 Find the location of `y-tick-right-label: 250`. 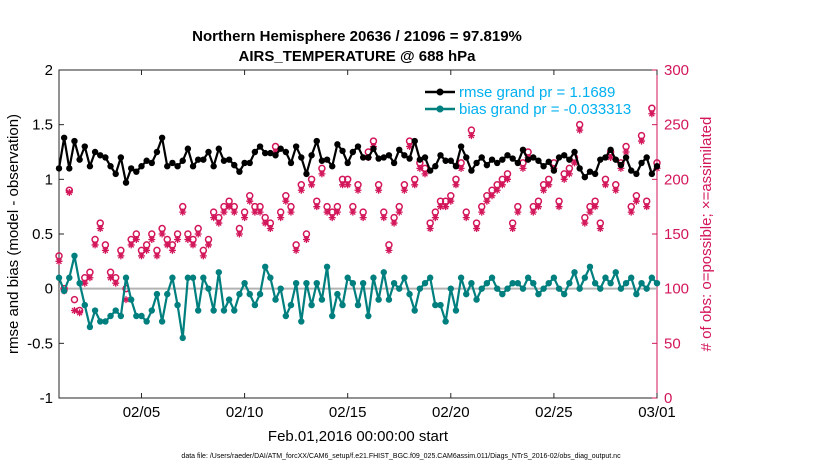

y-tick-right-label: 250 is located at coordinates (676, 125).